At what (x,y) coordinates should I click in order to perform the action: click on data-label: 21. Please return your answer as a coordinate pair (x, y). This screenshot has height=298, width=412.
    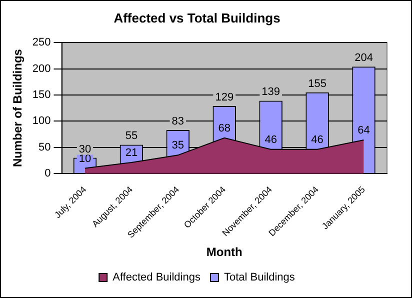
    Looking at the image, I should click on (131, 153).